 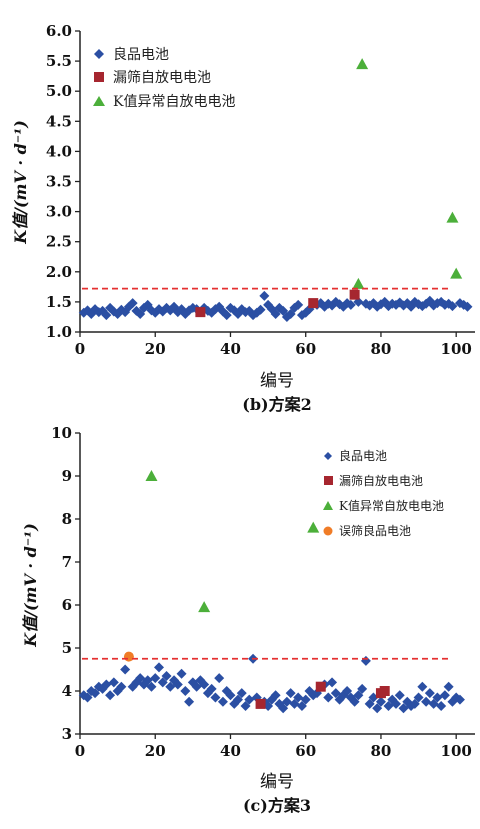 I want to click on y-tick-label: 2.5, so click(x=59, y=242).